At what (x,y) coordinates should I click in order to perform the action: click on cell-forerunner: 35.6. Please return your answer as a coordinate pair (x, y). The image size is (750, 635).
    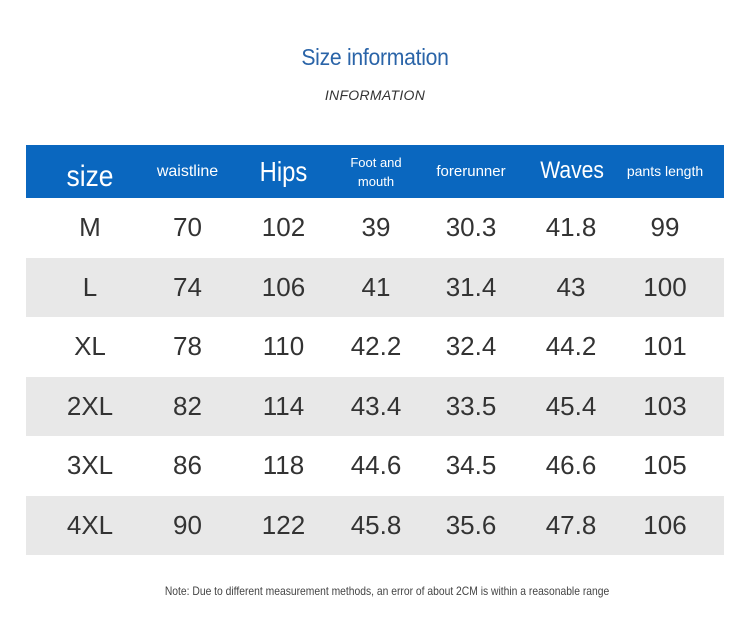
    Looking at the image, I should click on (471, 524).